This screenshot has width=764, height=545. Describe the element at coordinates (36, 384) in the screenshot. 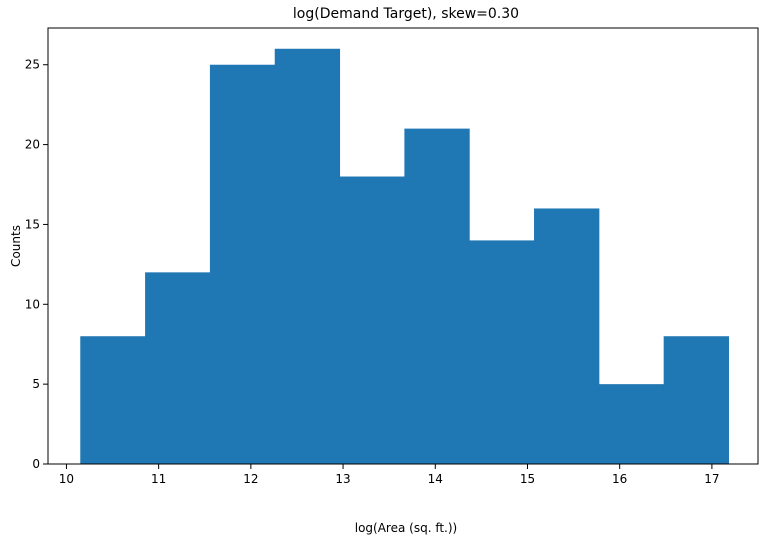

I see `y-tick-label: 5` at that location.